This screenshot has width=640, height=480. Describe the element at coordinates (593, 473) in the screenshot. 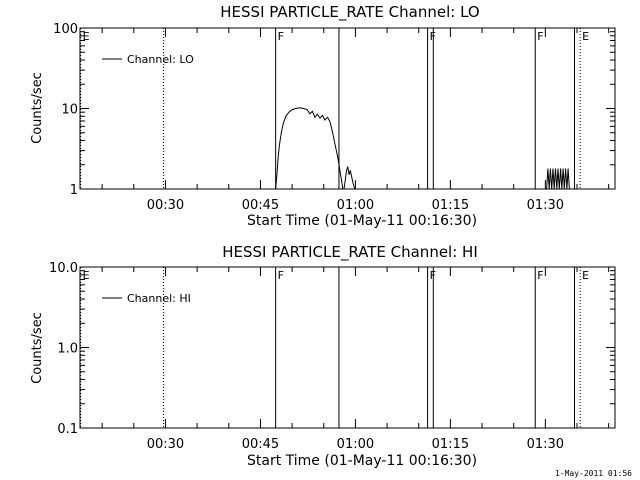

I see `timestamp-footer: 1-May-2011 01:56` at that location.